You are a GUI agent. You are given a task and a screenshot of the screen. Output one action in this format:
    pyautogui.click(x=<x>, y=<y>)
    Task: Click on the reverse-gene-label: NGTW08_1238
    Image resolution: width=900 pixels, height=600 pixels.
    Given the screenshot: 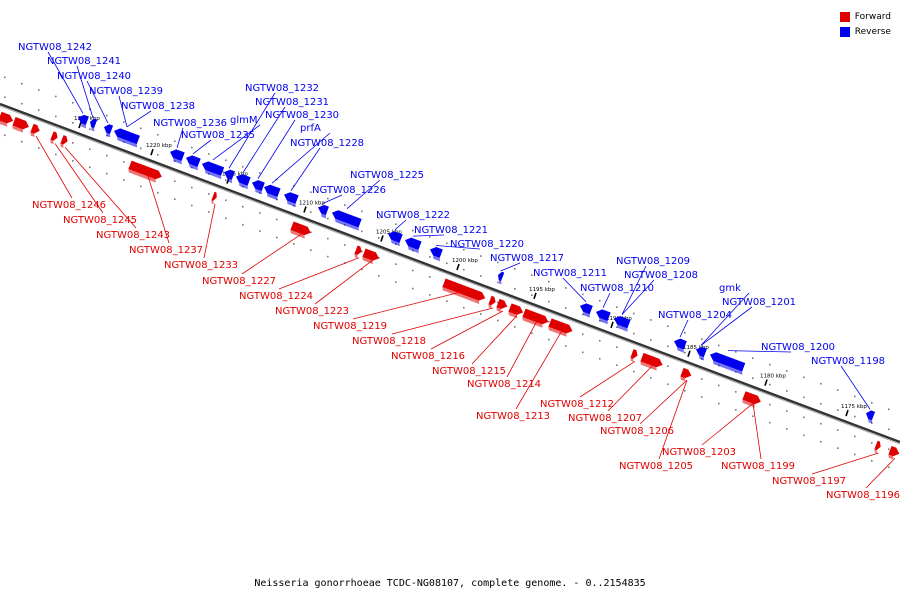 What is the action you would take?
    pyautogui.click(x=158, y=106)
    